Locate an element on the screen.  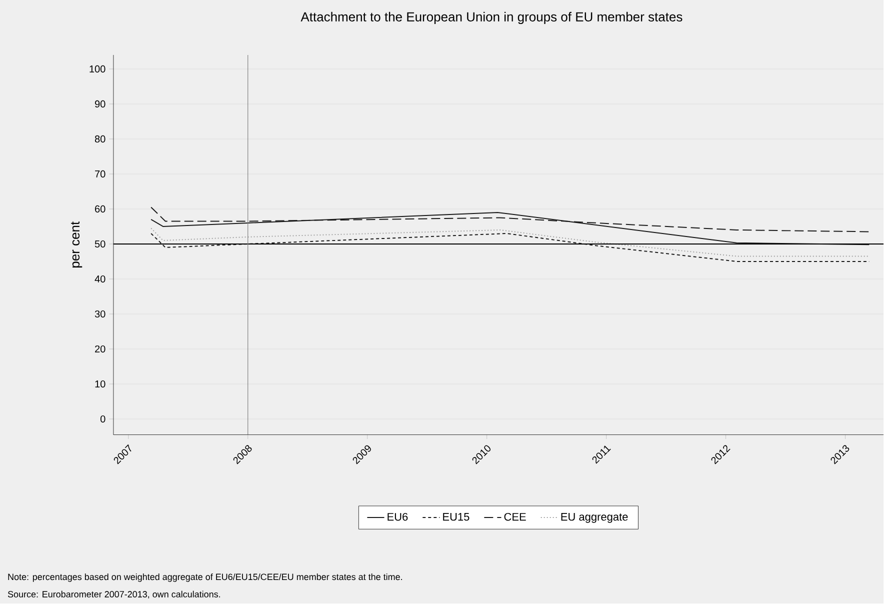
legend-label: EU6 is located at coordinates (398, 517).